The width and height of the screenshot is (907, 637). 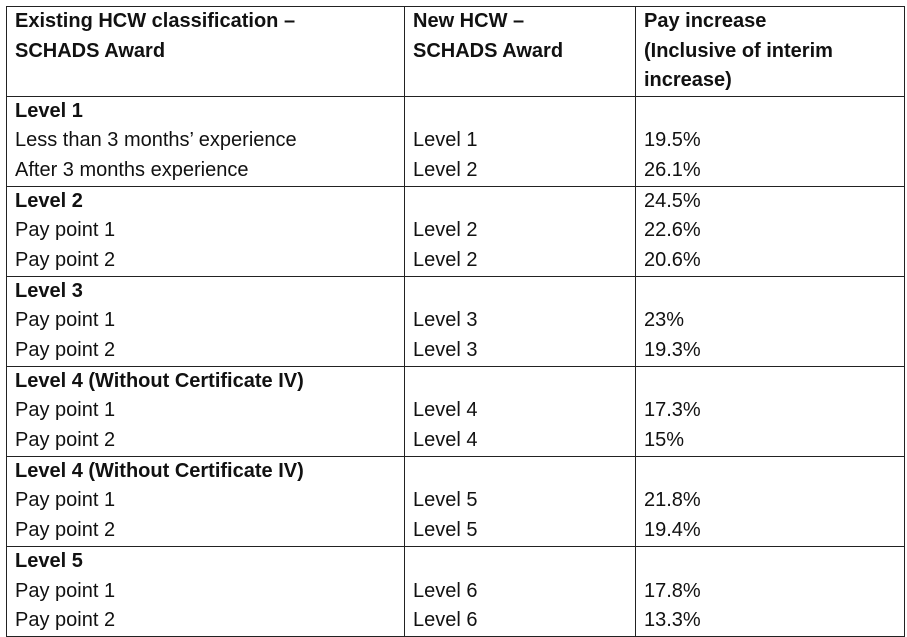 What do you see at coordinates (738, 50) in the screenshot?
I see `header-line: (Inclusive of interim` at bounding box center [738, 50].